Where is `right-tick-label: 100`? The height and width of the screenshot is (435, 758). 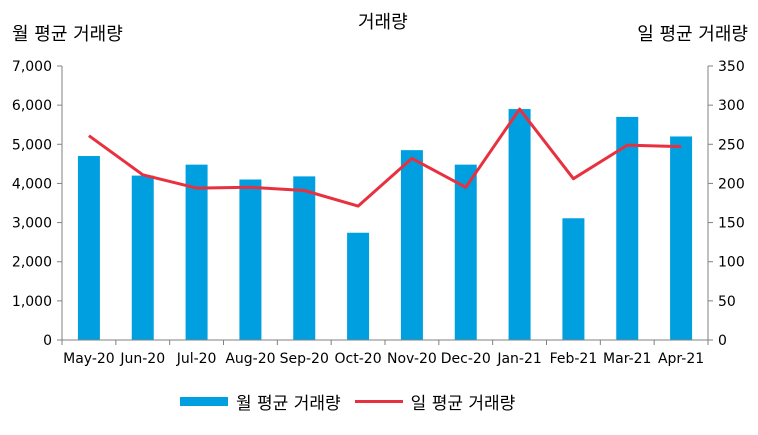 right-tick-label: 100 is located at coordinates (731, 263).